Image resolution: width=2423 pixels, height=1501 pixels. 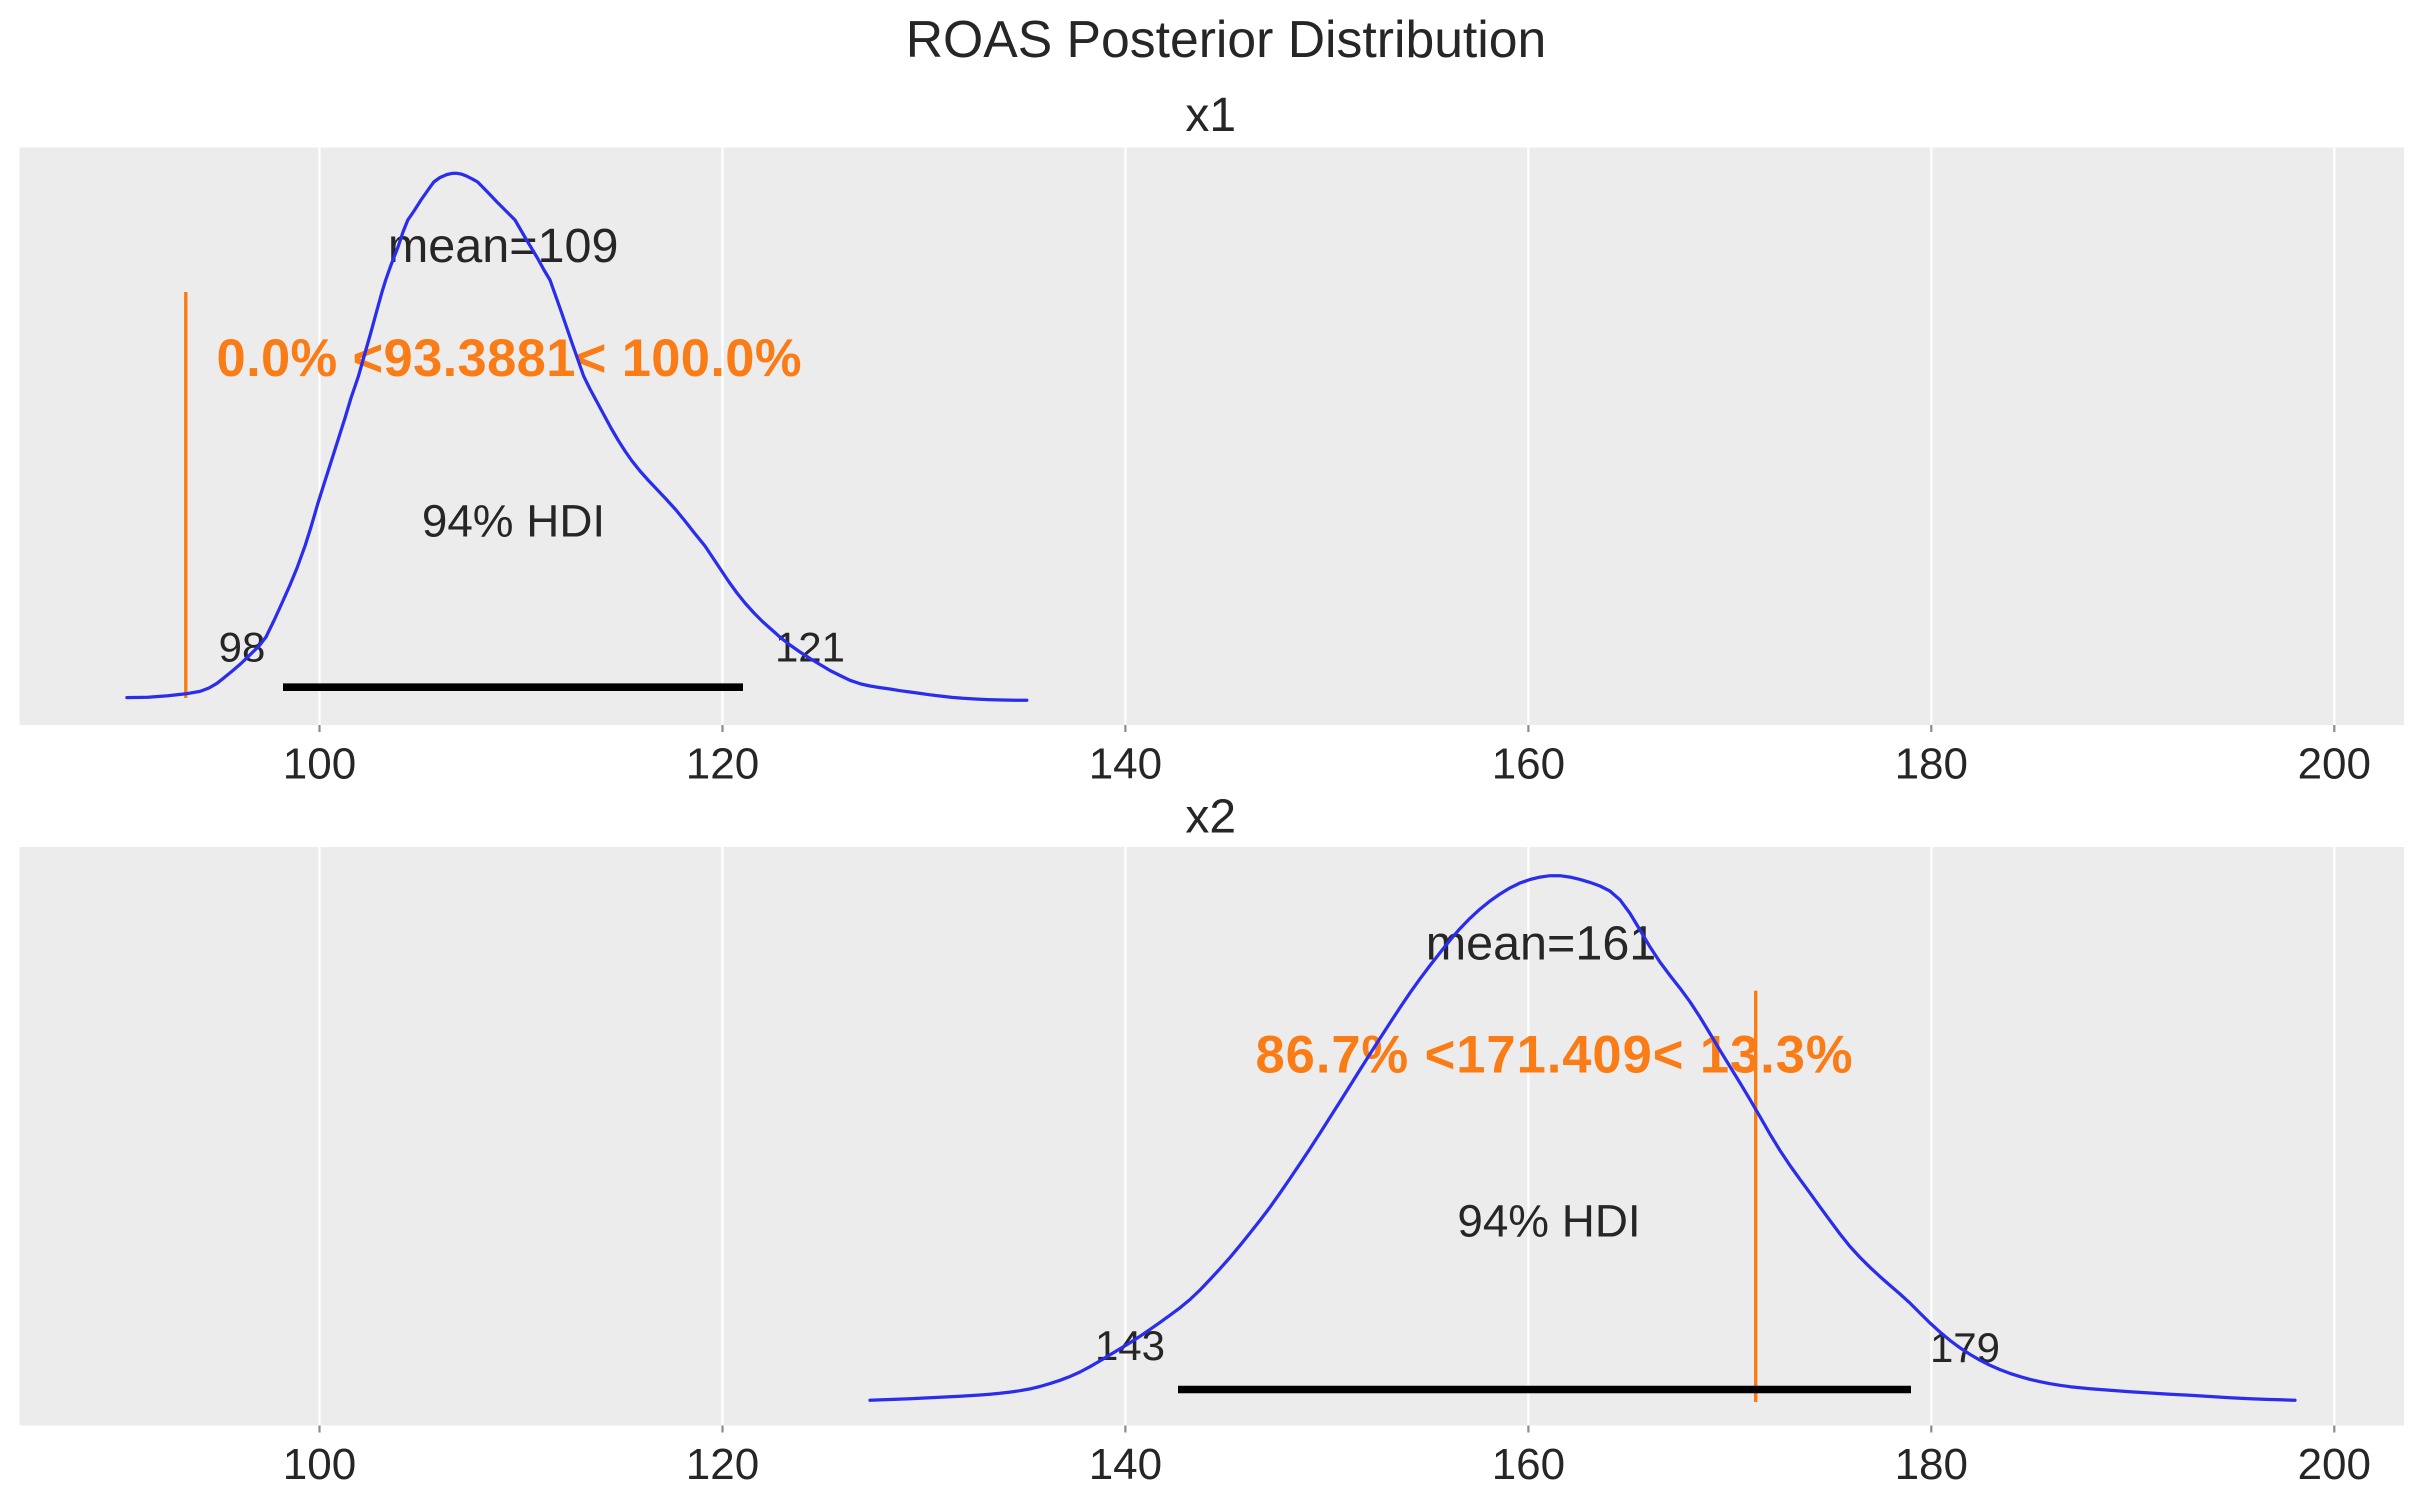 I want to click on svg-text: 86.7% <171.409< 13.3%, so click(x=1555, y=1055).